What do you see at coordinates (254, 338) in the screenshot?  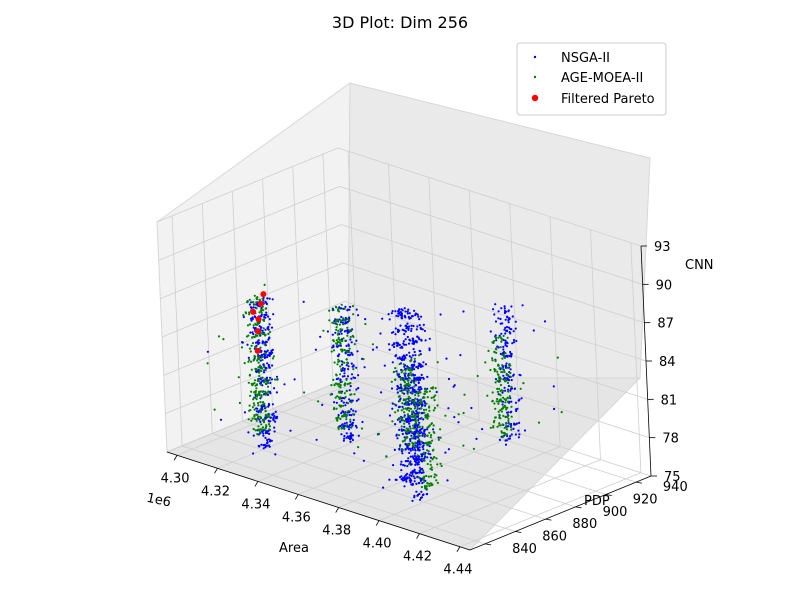 I see `gridline-z-left` at bounding box center [254, 338].